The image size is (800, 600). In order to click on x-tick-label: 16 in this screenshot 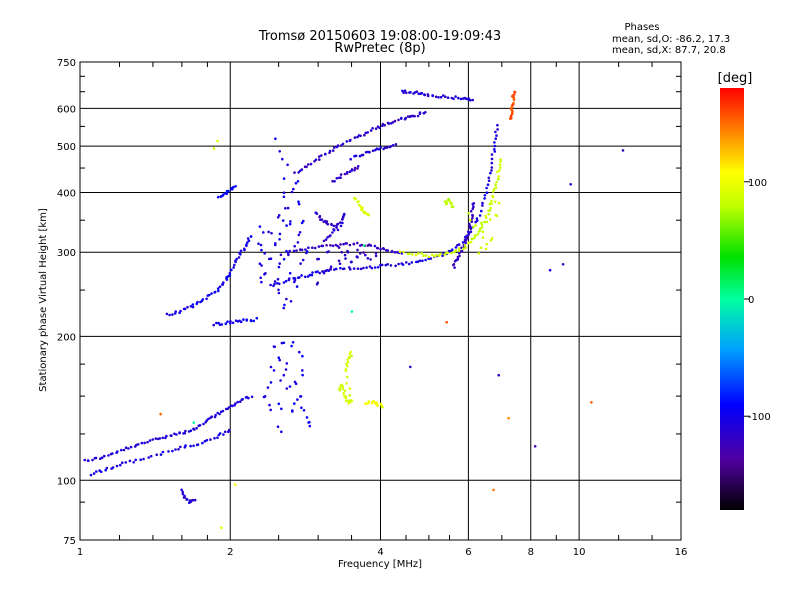, I will do `click(681, 552)`.